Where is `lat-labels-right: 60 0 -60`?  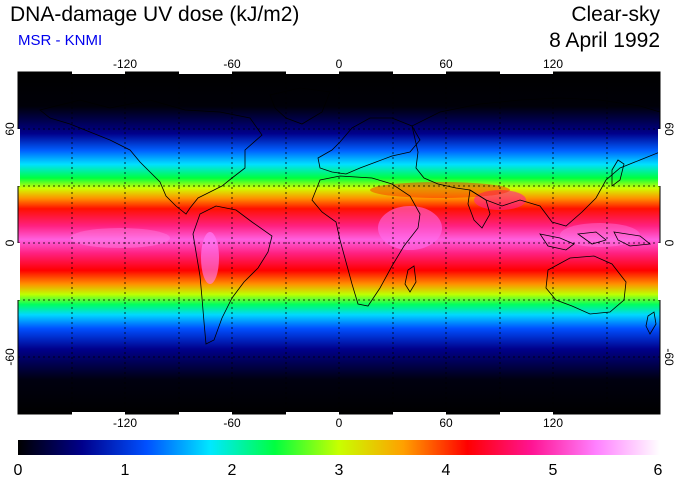
lat-labels-right: 60 0 -60 is located at coordinates (669, 244).